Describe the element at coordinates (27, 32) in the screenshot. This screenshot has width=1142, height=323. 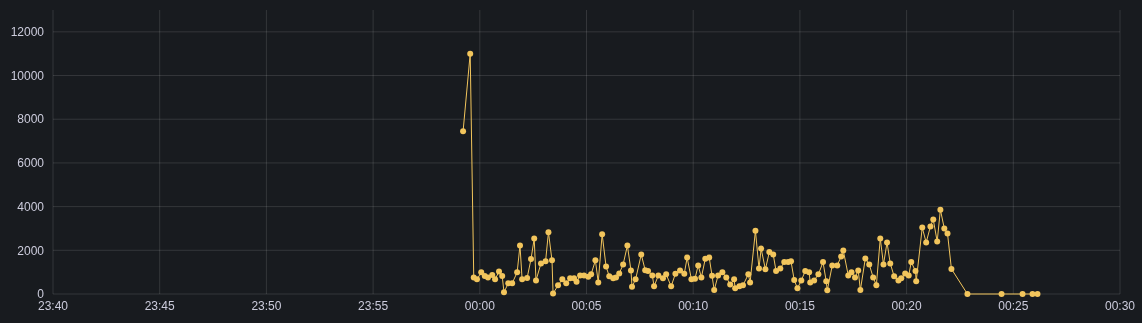
I see `y-tick-label: 12000` at that location.